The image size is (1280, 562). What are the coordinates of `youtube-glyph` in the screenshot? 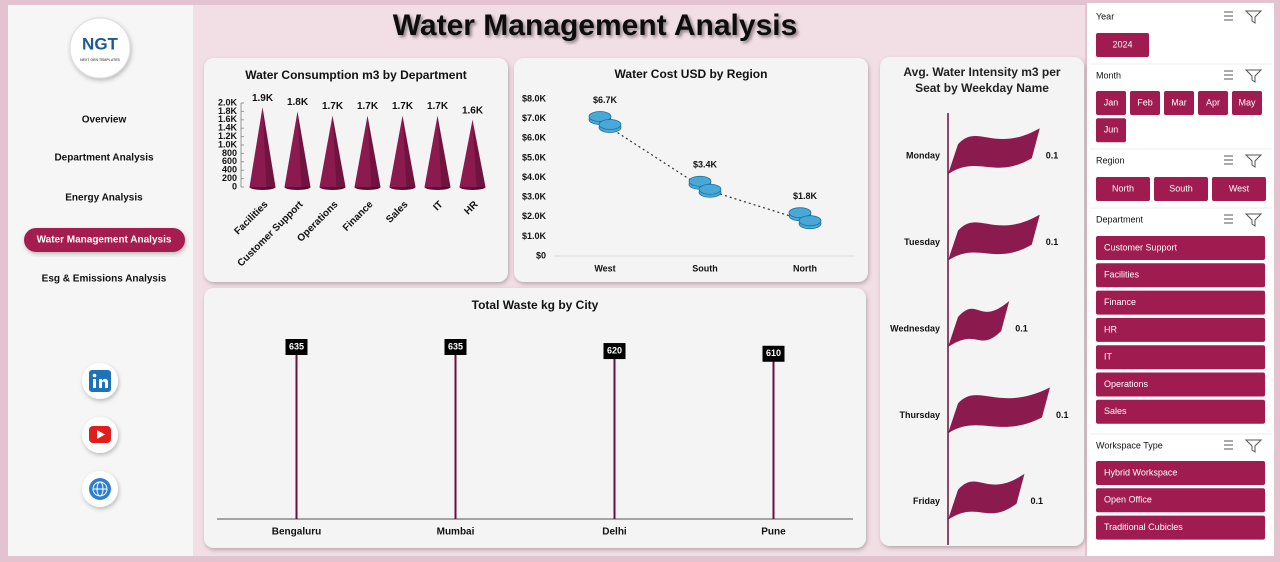 It's located at (101, 434).